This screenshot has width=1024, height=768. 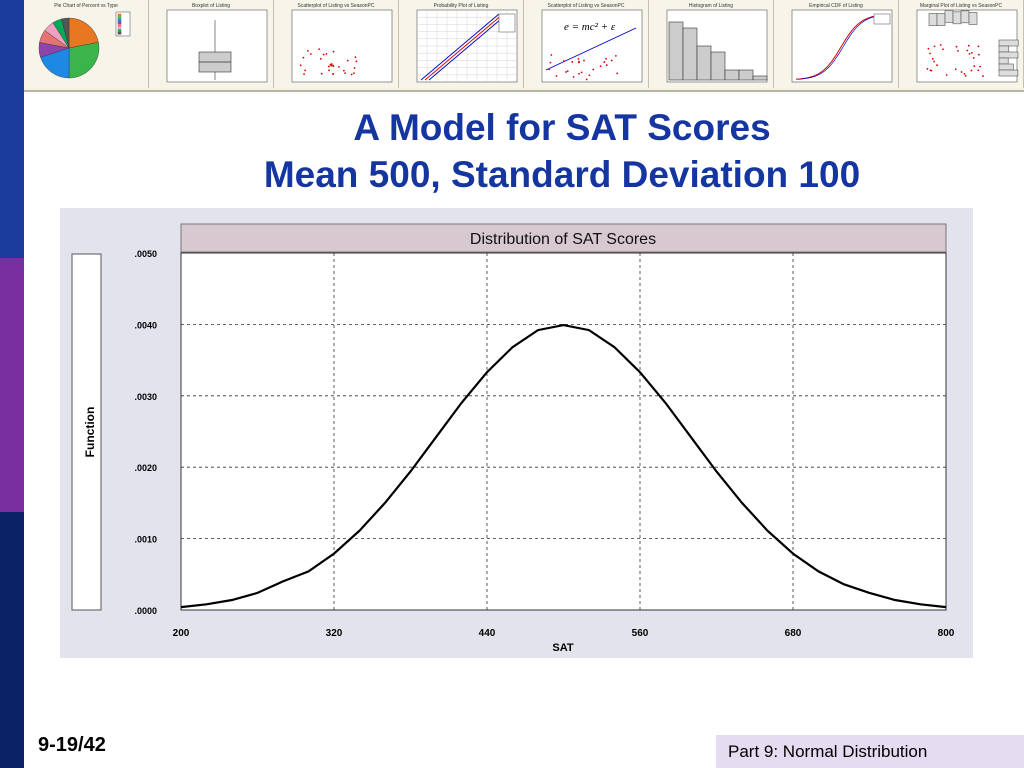 I want to click on thumbnail-title: Empirical CDF of Listing, so click(x=836, y=6).